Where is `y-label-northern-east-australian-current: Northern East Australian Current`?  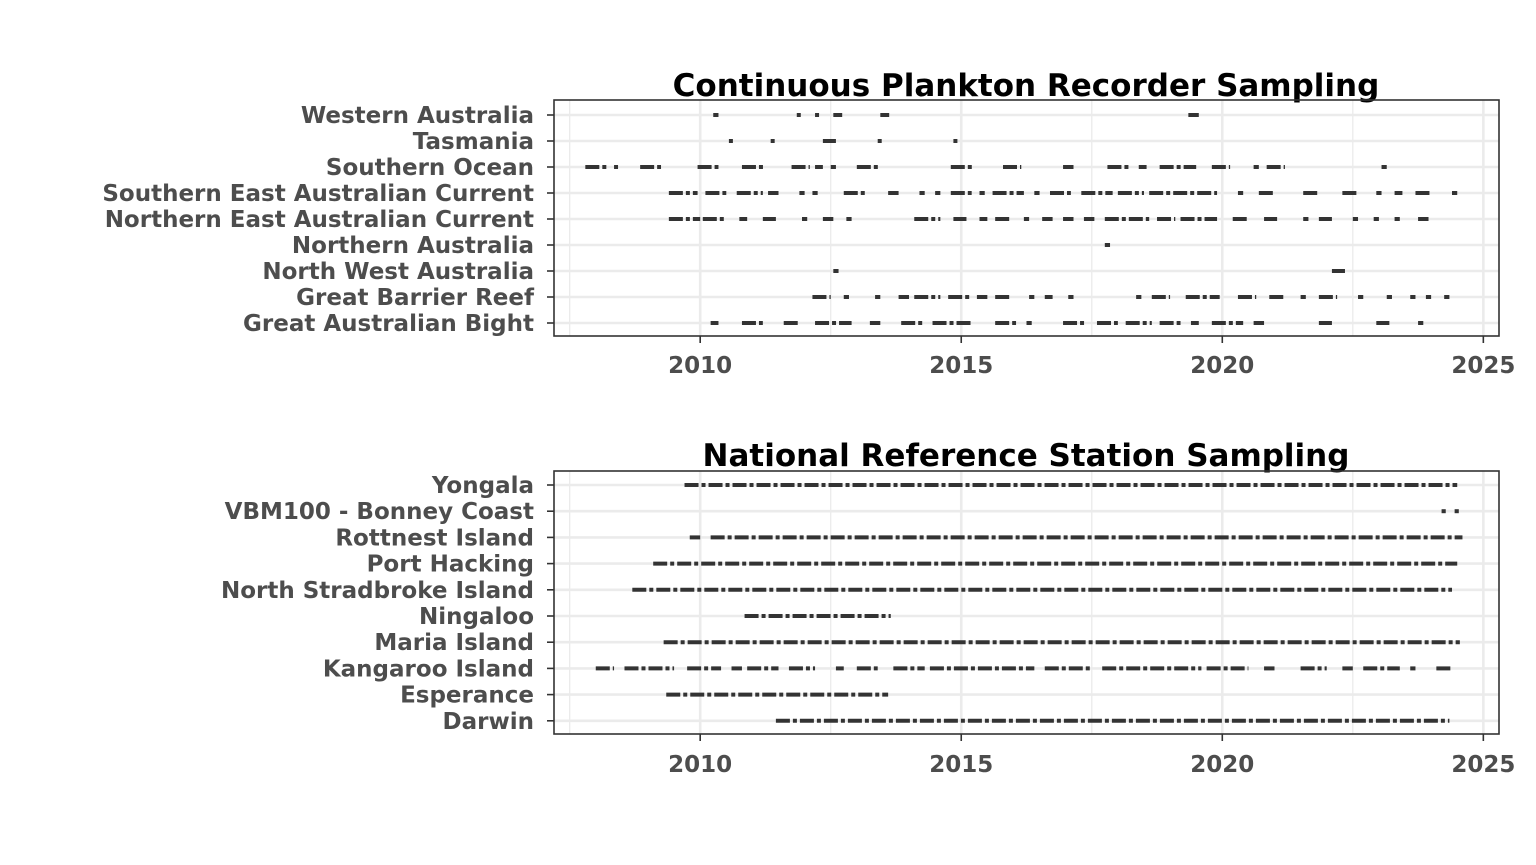 y-label-northern-east-australian-current: Northern East Australian Current is located at coordinates (319, 220).